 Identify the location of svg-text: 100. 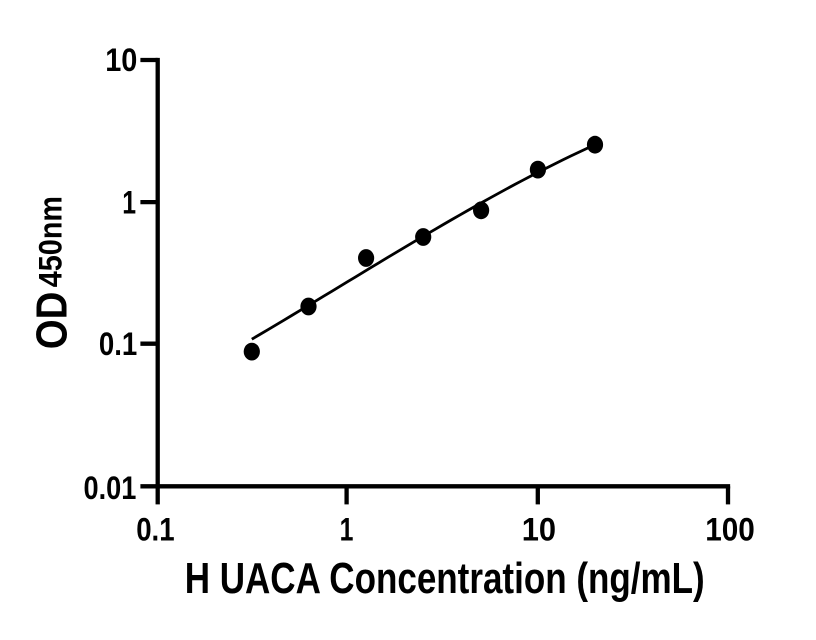
(730, 528).